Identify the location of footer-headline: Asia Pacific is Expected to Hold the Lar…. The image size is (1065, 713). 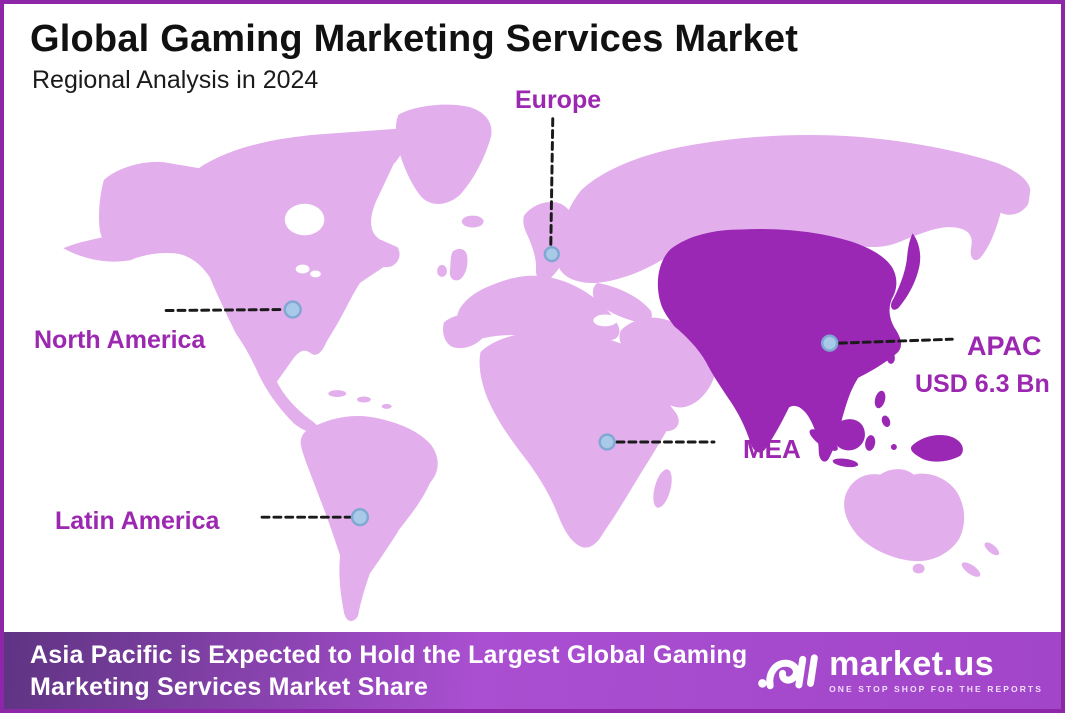
(389, 670).